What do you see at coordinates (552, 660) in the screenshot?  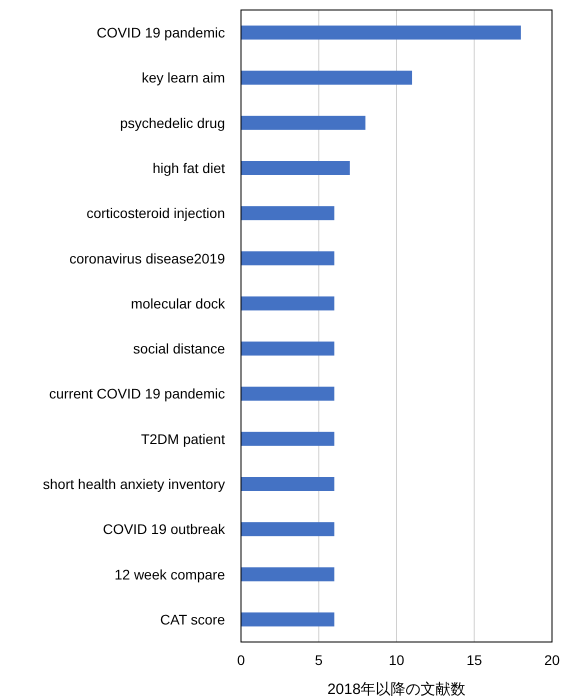 I see `x-tick-label: 20` at bounding box center [552, 660].